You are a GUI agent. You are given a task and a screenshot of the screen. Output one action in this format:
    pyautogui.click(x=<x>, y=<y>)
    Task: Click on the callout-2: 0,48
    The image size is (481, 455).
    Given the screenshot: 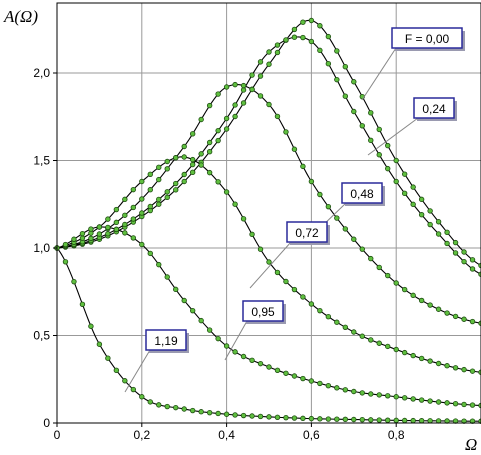 What is the action you would take?
    pyautogui.click(x=351, y=206)
    